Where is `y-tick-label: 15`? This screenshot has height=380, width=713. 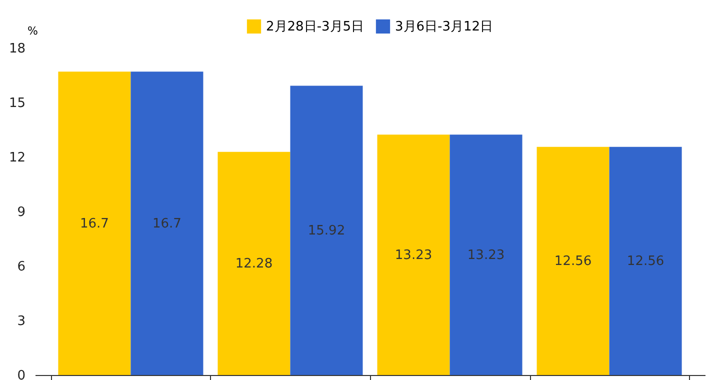
y-tick-label: 15 is located at coordinates (17, 103).